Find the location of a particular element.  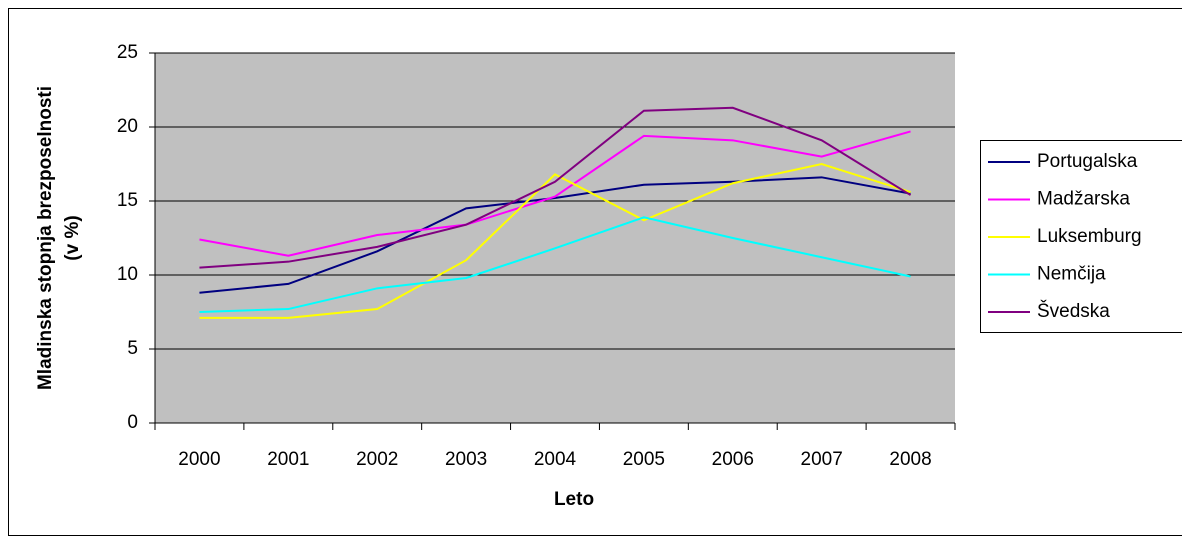

y-axis-label: Mladinska stopnja brezposelnosti is located at coordinates (45, 238).